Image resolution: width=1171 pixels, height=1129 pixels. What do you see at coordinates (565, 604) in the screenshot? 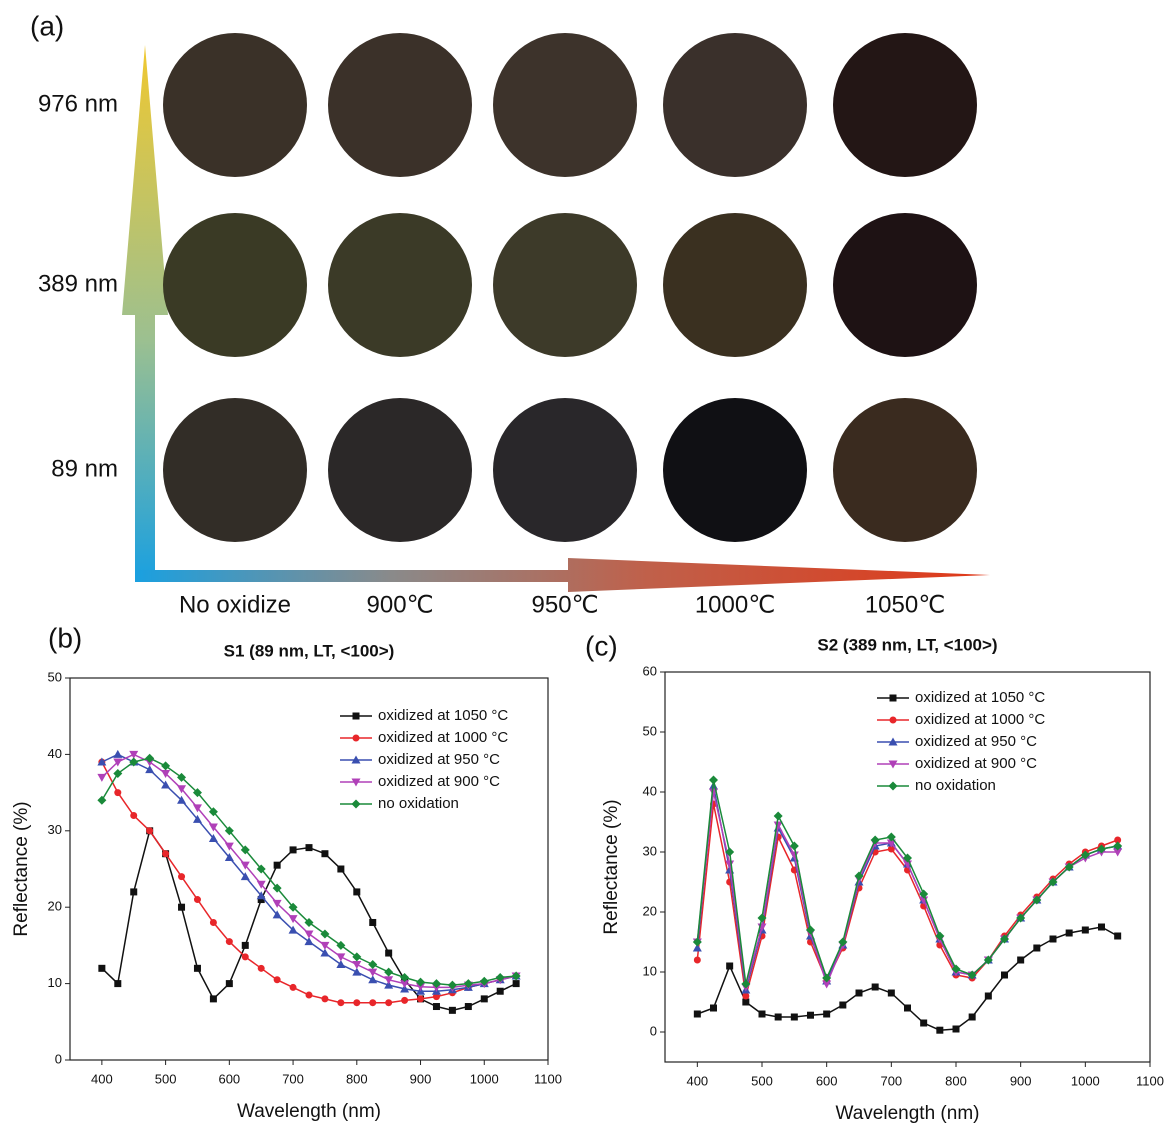
I see `column-label: 950℃` at bounding box center [565, 604].